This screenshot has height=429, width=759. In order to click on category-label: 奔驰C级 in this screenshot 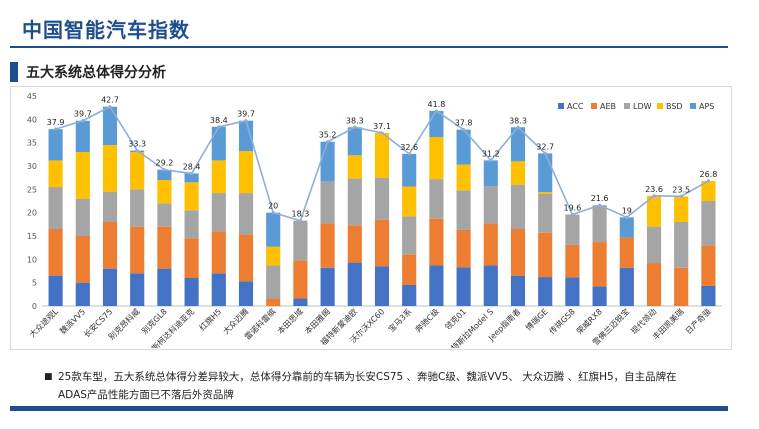, I will do `click(427, 320)`.